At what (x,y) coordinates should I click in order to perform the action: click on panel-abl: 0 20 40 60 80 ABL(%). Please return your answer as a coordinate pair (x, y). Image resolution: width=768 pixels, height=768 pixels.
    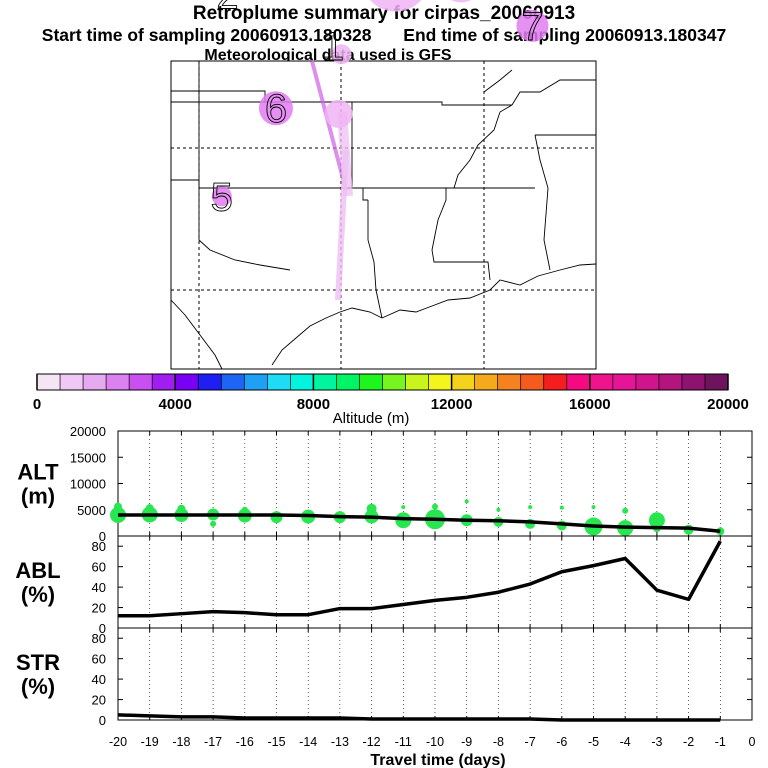
    Looking at the image, I should click on (384, 585).